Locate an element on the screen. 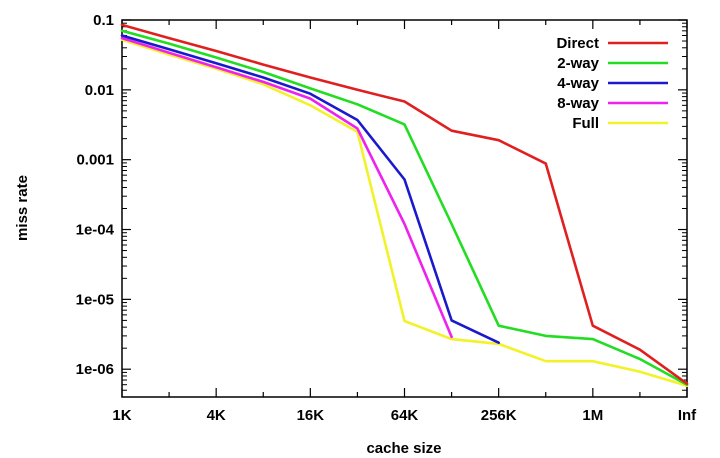 Image resolution: width=720 pixels, height=458 pixels. legend-label-2-way: 2-way is located at coordinates (578, 63).